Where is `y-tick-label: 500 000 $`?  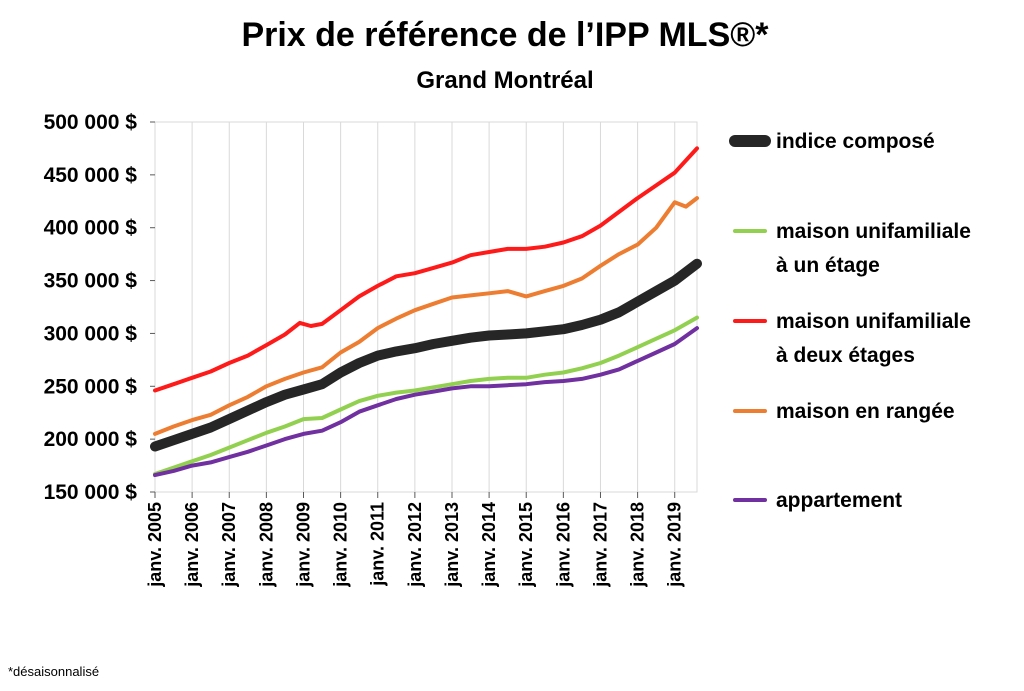 y-tick-label: 500 000 $ is located at coordinates (91, 122).